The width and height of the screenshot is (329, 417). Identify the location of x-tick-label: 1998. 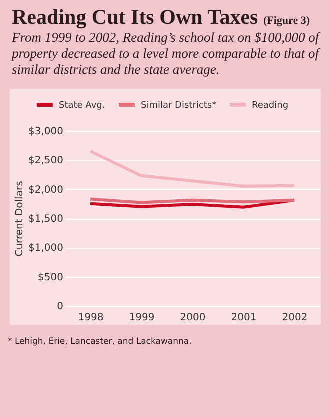
(91, 318).